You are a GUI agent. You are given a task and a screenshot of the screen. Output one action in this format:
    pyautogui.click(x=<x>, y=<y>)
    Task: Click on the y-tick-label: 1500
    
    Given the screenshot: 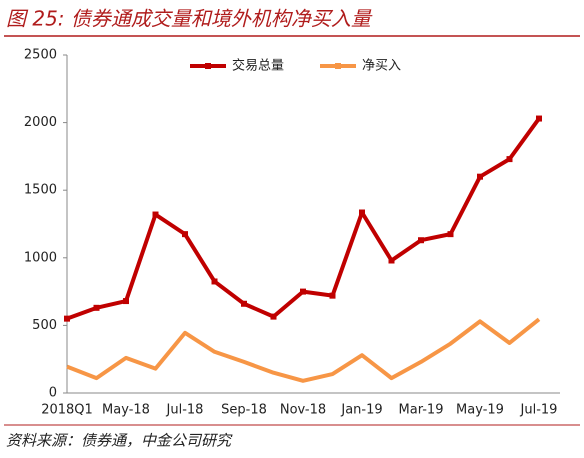 What is the action you would take?
    pyautogui.click(x=40, y=190)
    